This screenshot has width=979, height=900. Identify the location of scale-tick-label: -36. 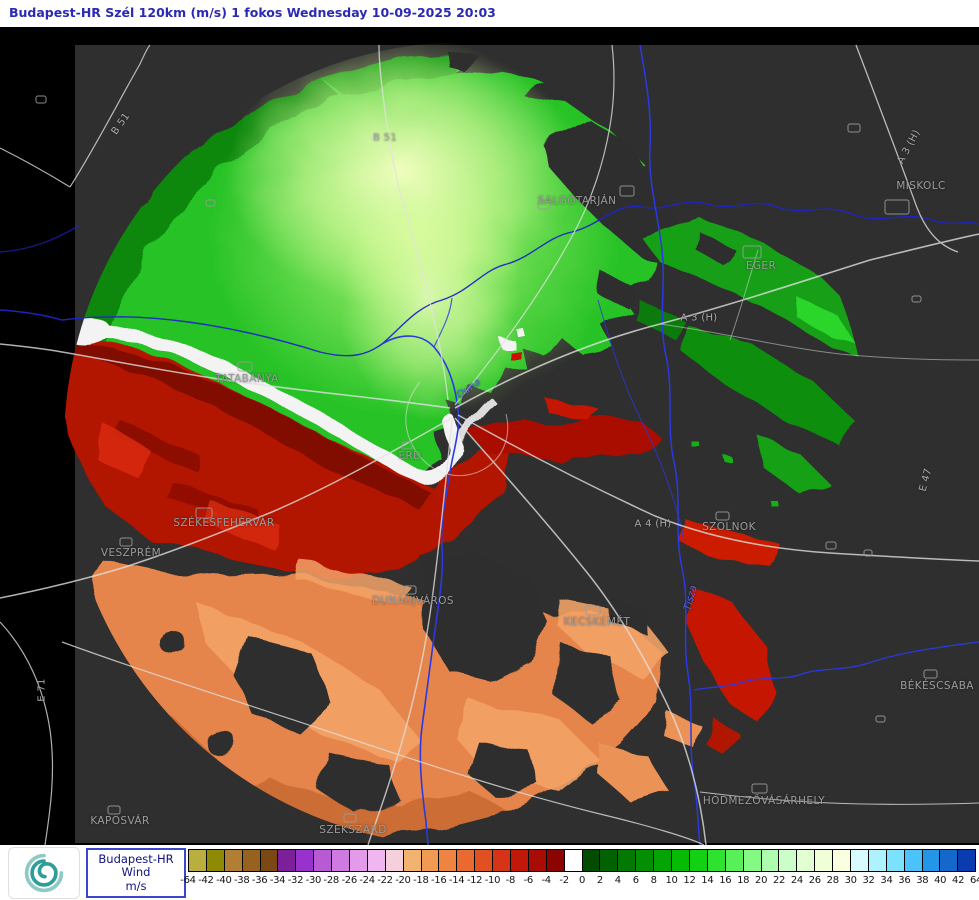
(259, 880).